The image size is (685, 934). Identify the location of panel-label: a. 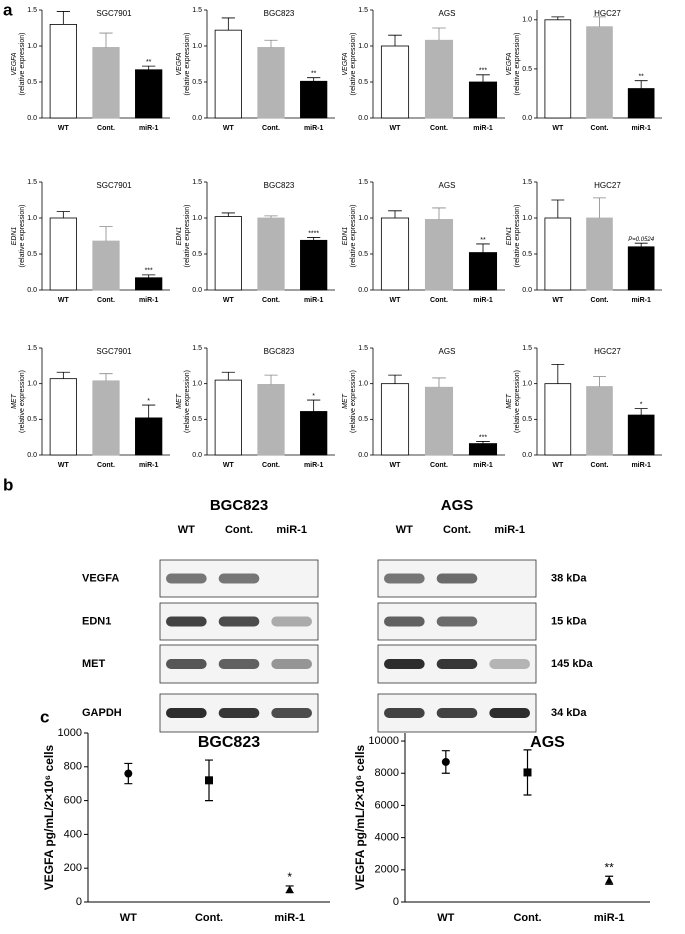
(8, 9).